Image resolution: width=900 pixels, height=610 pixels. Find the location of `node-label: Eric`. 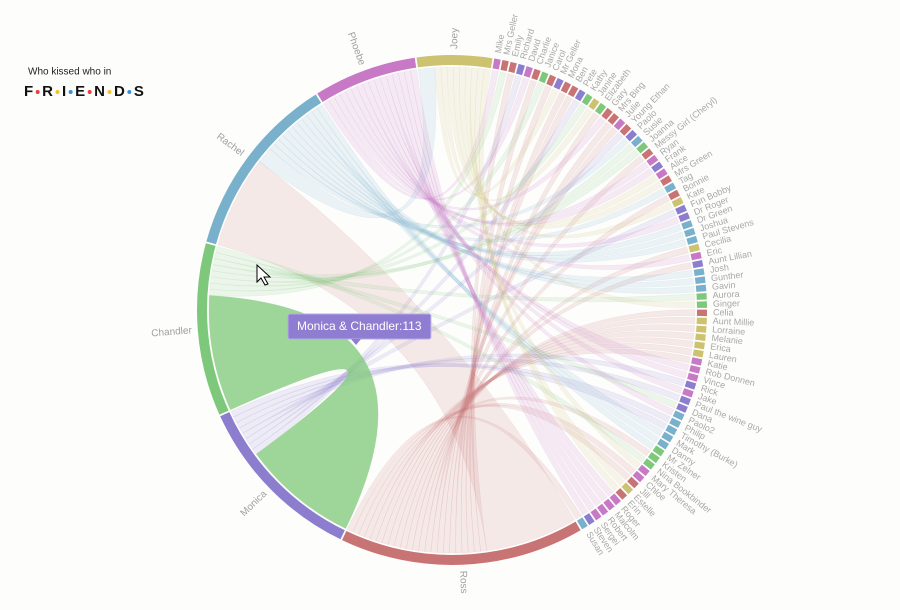

node-label: Eric is located at coordinates (715, 251).